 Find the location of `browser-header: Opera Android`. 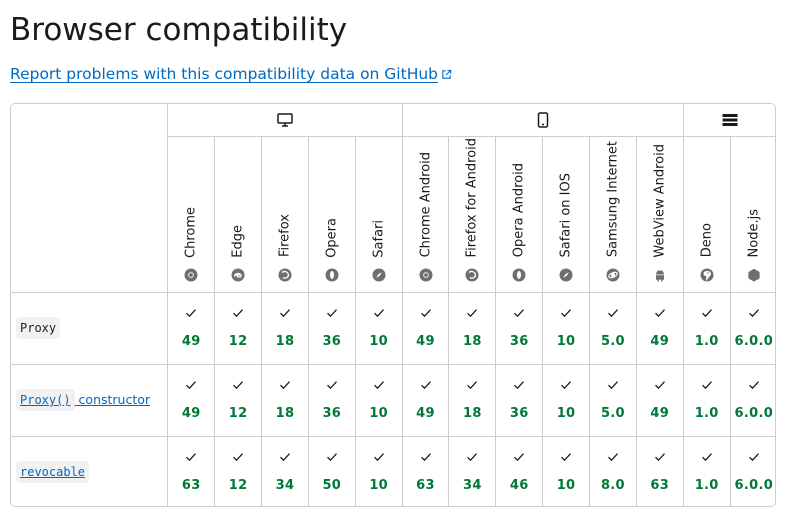

browser-header: Opera Android is located at coordinates (519, 214).